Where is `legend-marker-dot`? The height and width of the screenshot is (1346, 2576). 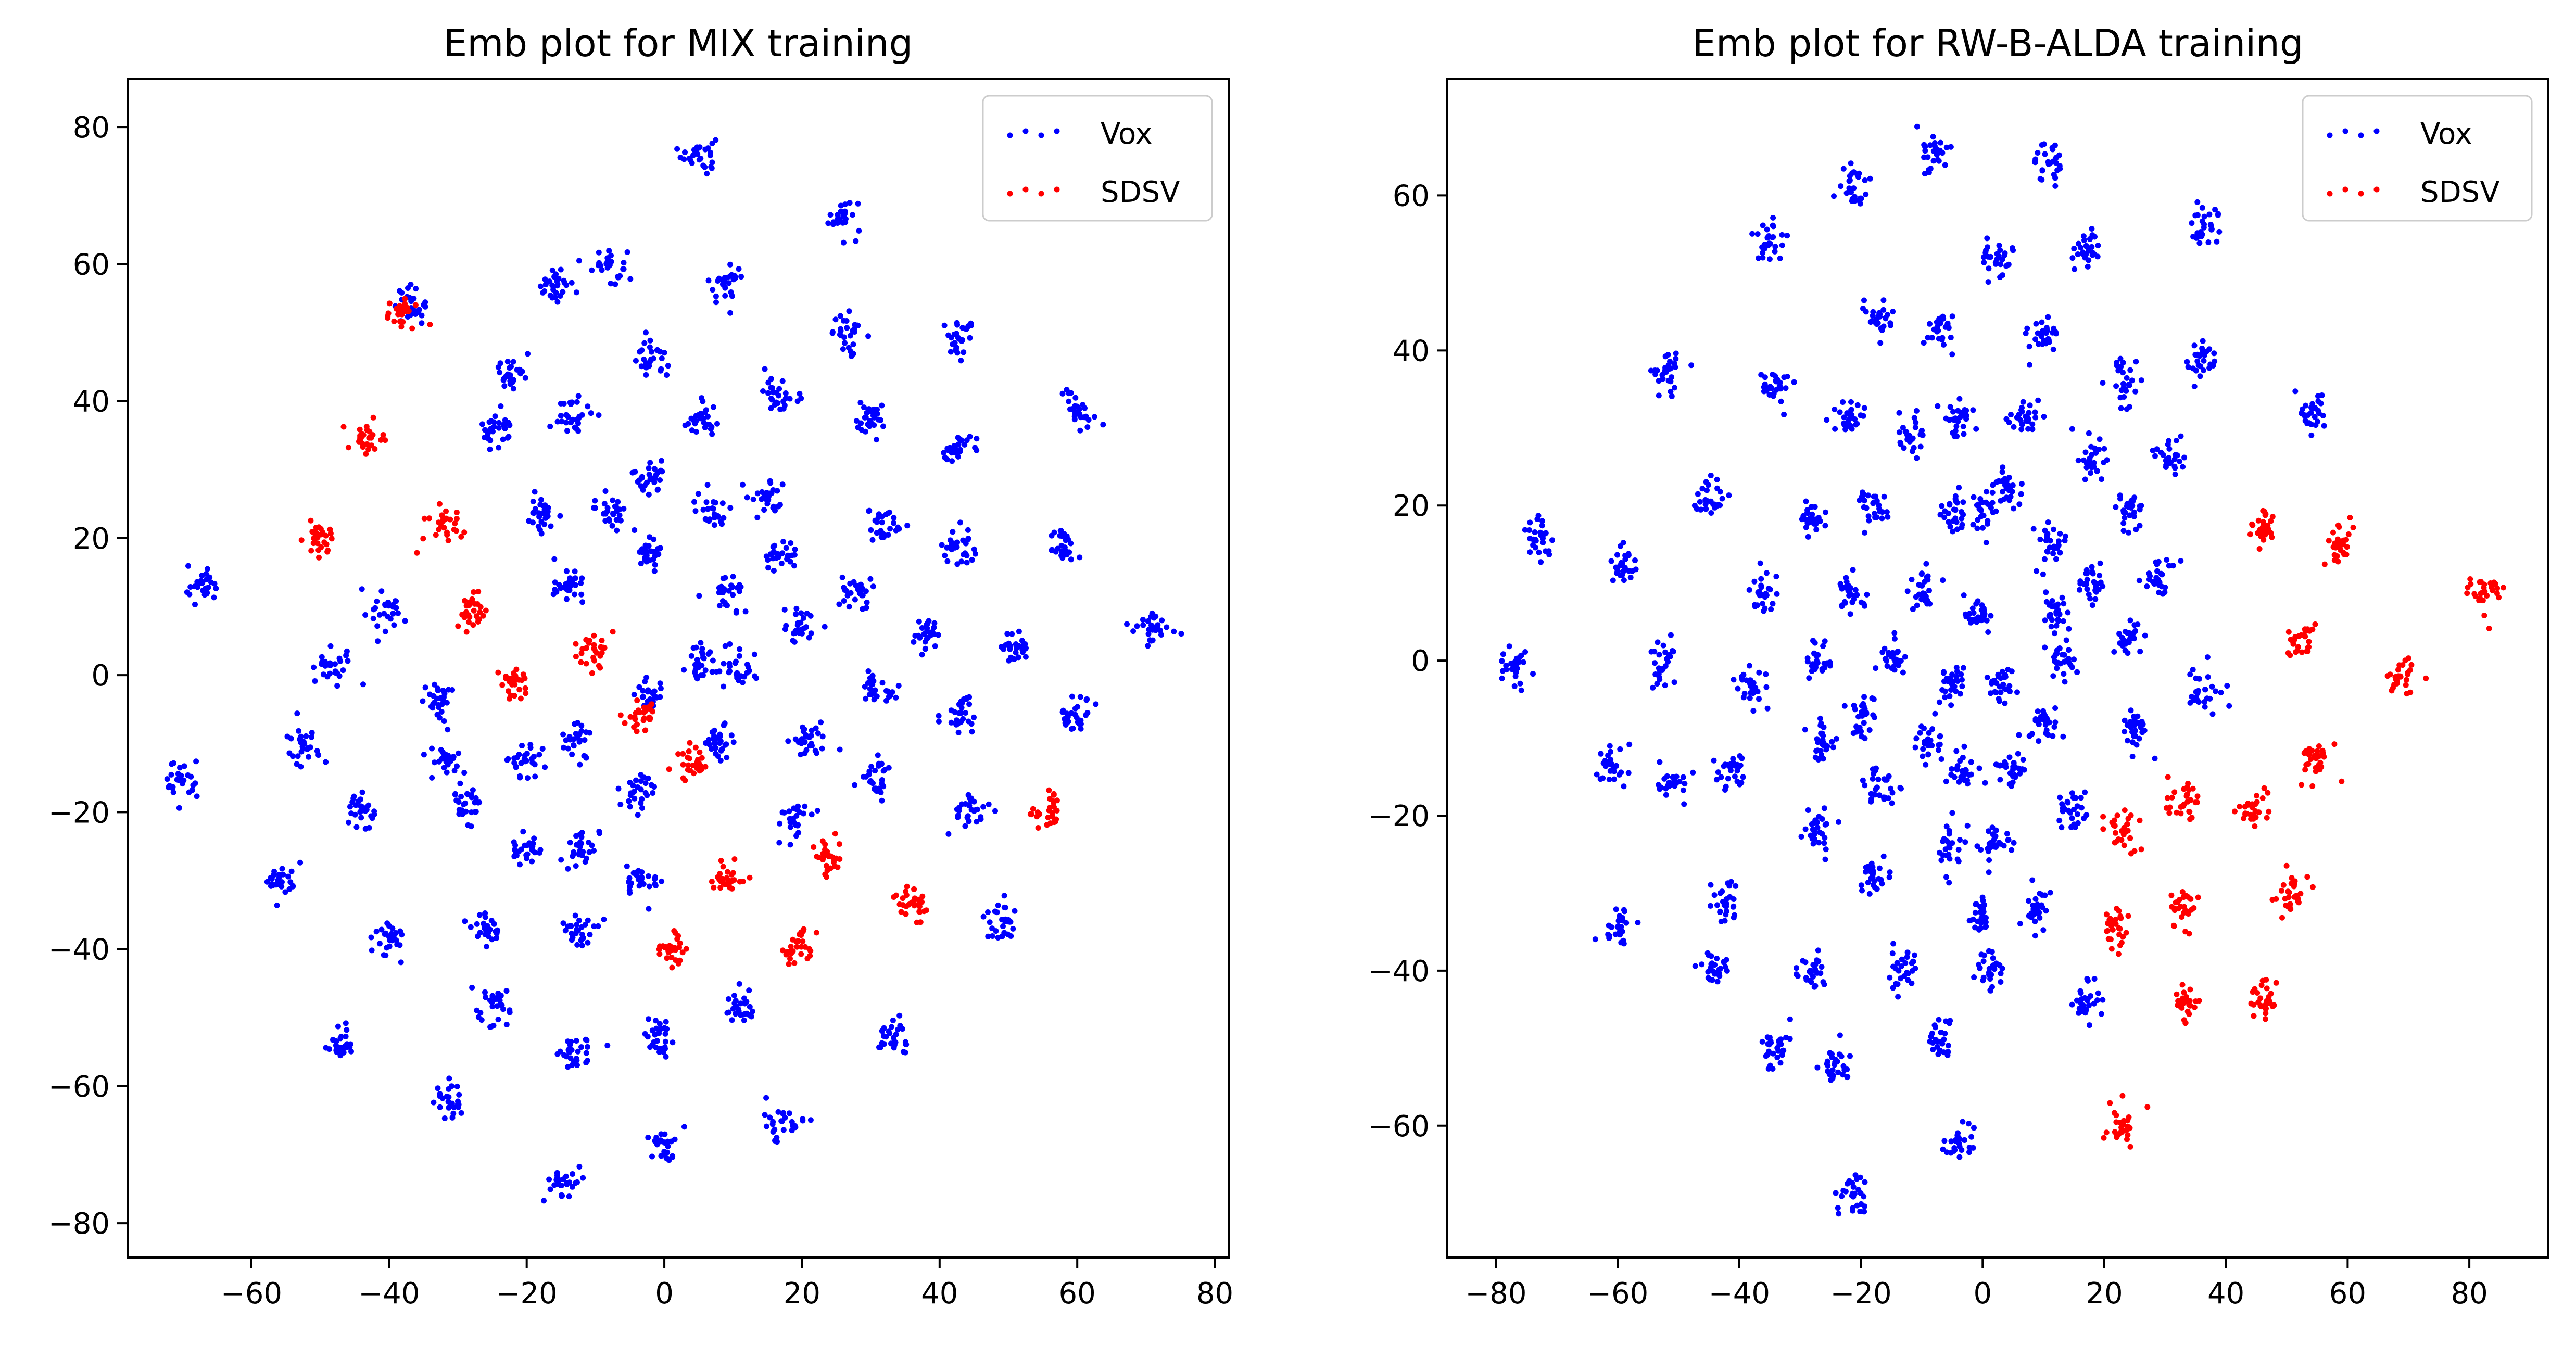 legend-marker-dot is located at coordinates (1010, 194).